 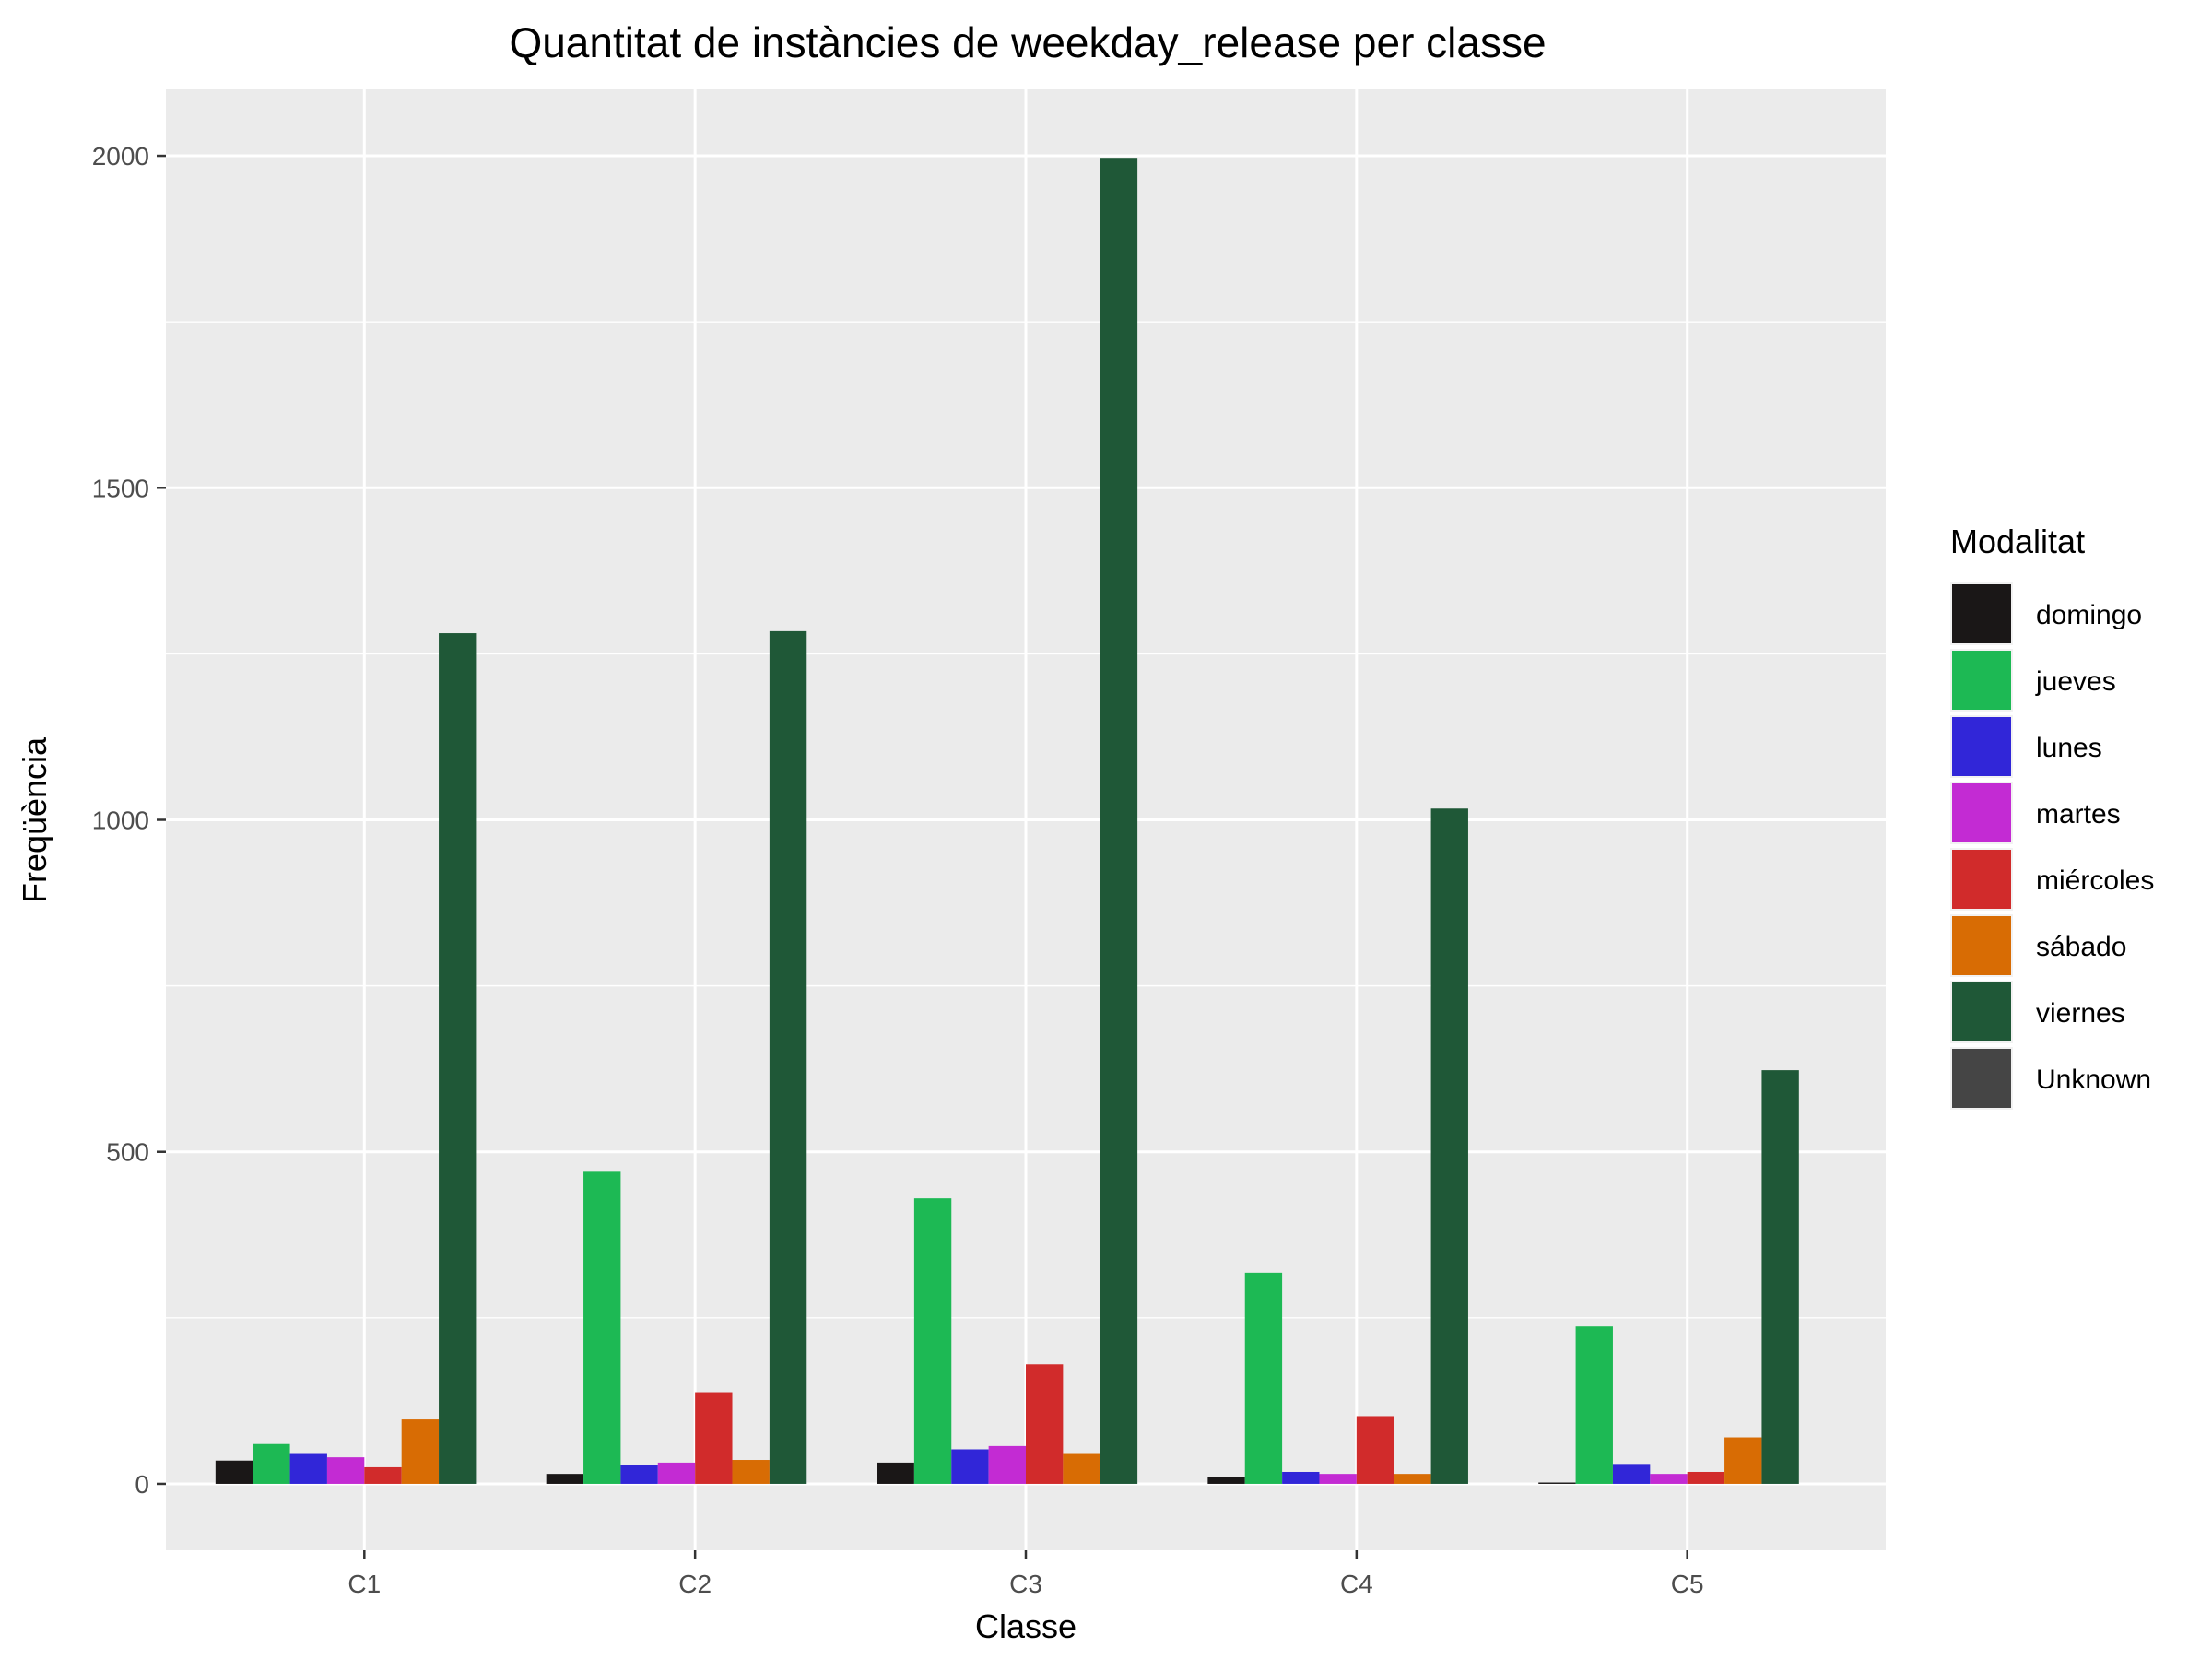 What do you see at coordinates (1981, 879) in the screenshot?
I see `legend-key-miércoles` at bounding box center [1981, 879].